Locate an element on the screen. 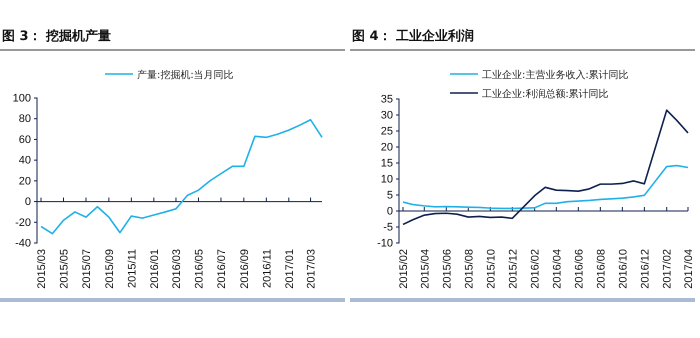  x-tick-label: 2017/04 is located at coordinates (689, 269).